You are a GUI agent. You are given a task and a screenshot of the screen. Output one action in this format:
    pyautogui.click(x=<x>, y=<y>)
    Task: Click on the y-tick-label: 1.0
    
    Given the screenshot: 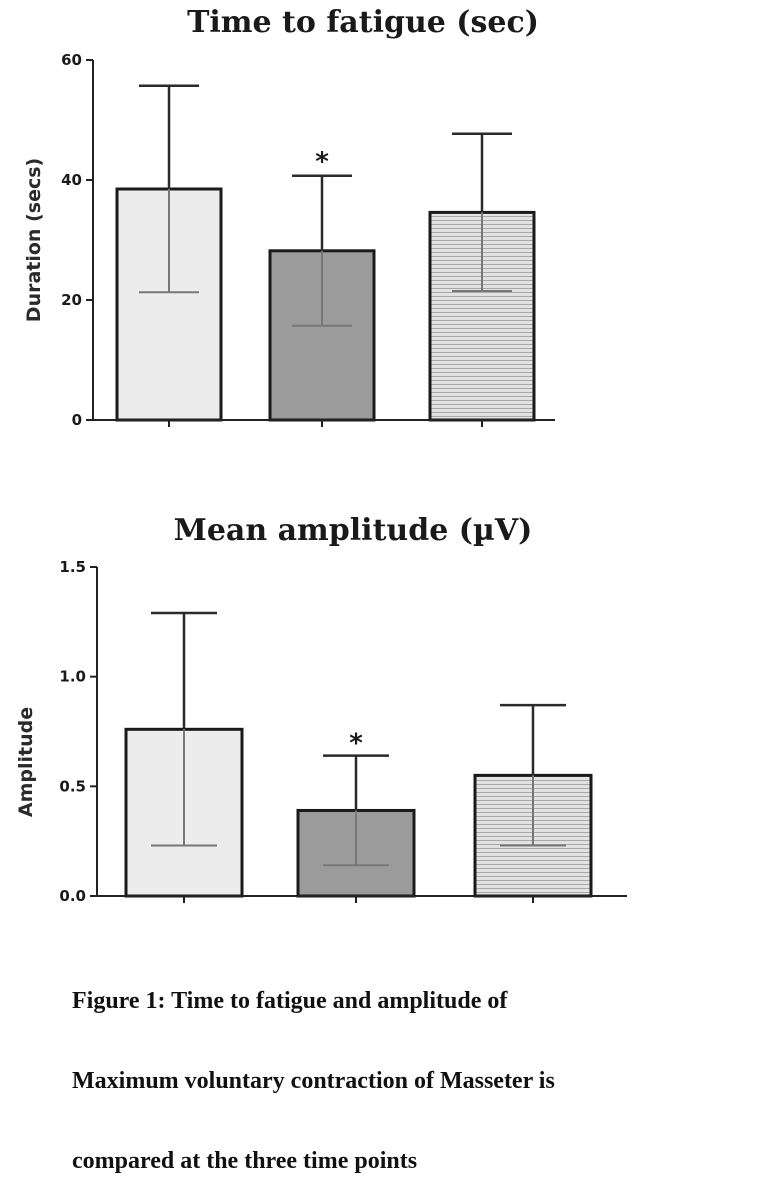 What is the action you would take?
    pyautogui.click(x=72, y=677)
    